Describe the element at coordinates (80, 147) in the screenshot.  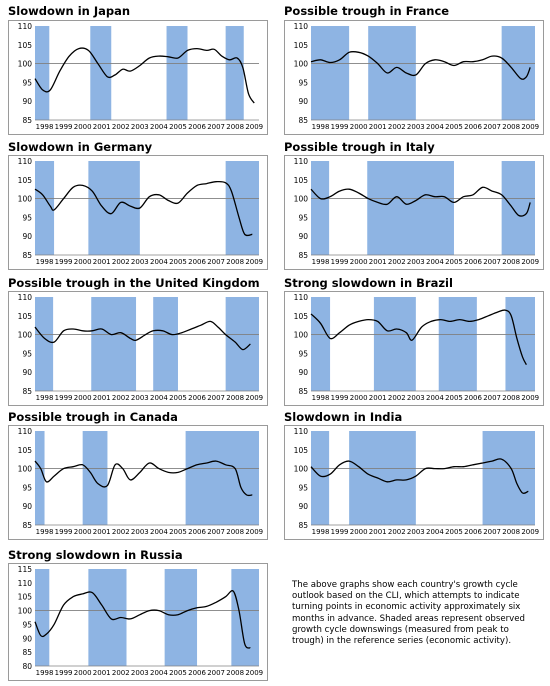
I see `chart-title: Slowdown in Germany` at that location.